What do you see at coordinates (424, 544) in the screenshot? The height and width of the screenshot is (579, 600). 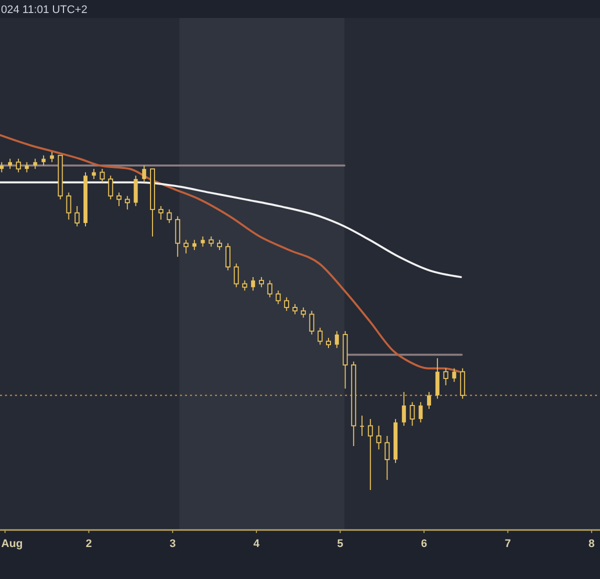 I see `x-tick-label: 6` at bounding box center [424, 544].